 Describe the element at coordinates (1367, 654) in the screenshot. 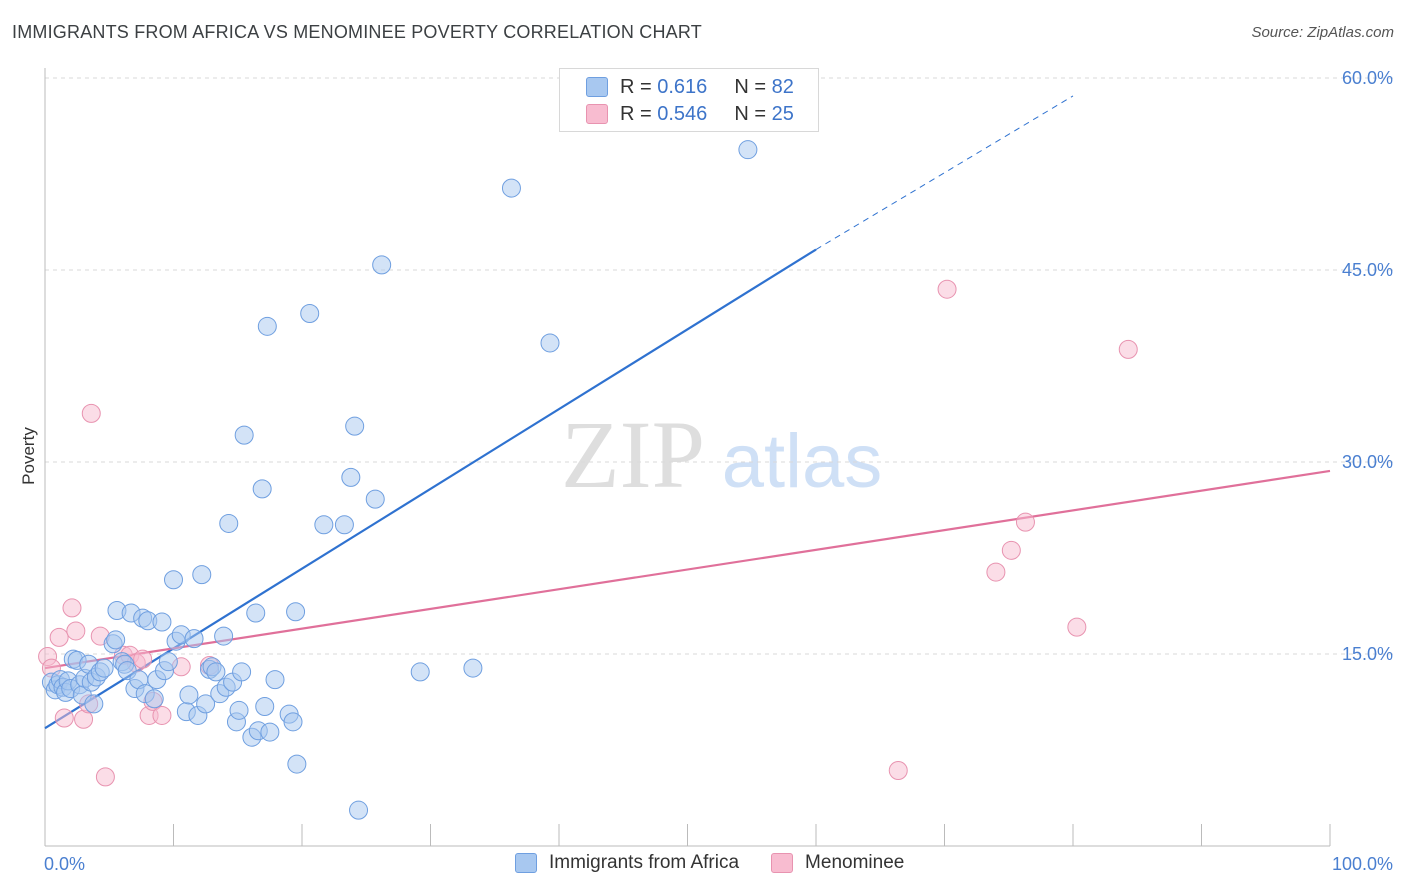

I see `y-tick-label: 15.0%` at that location.